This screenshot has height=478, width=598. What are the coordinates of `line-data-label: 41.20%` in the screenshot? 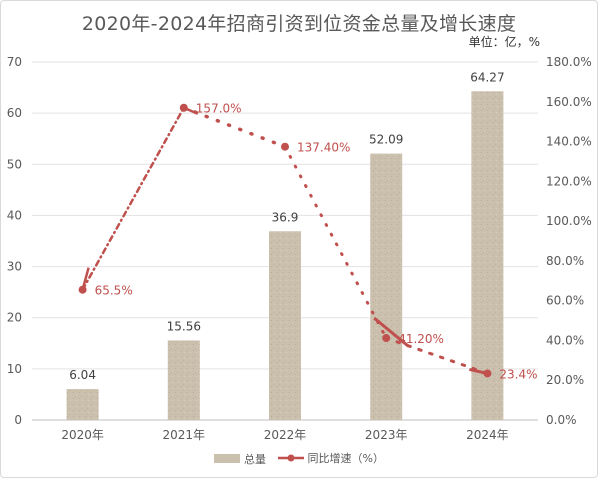 It's located at (421, 339).